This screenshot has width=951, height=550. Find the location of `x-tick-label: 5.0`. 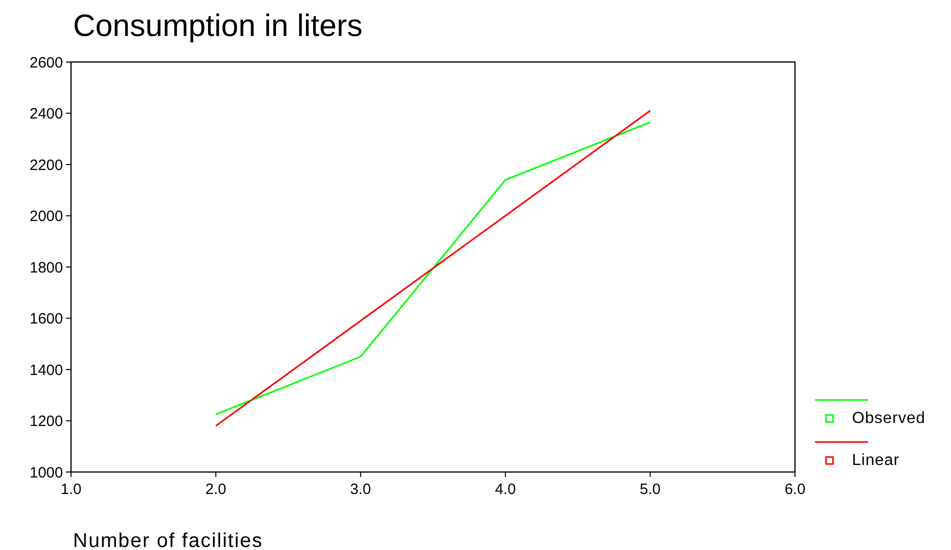

x-tick-label: 5.0 is located at coordinates (650, 489).